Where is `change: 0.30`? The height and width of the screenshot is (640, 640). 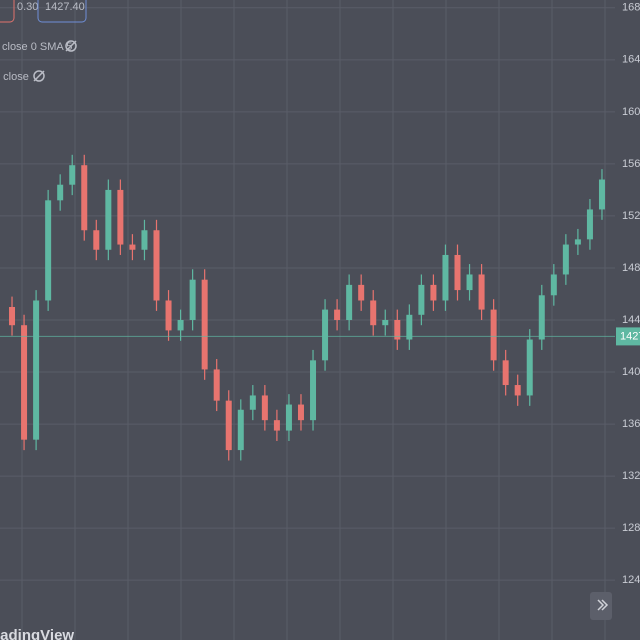
change: 0.30 is located at coordinates (27, 7).